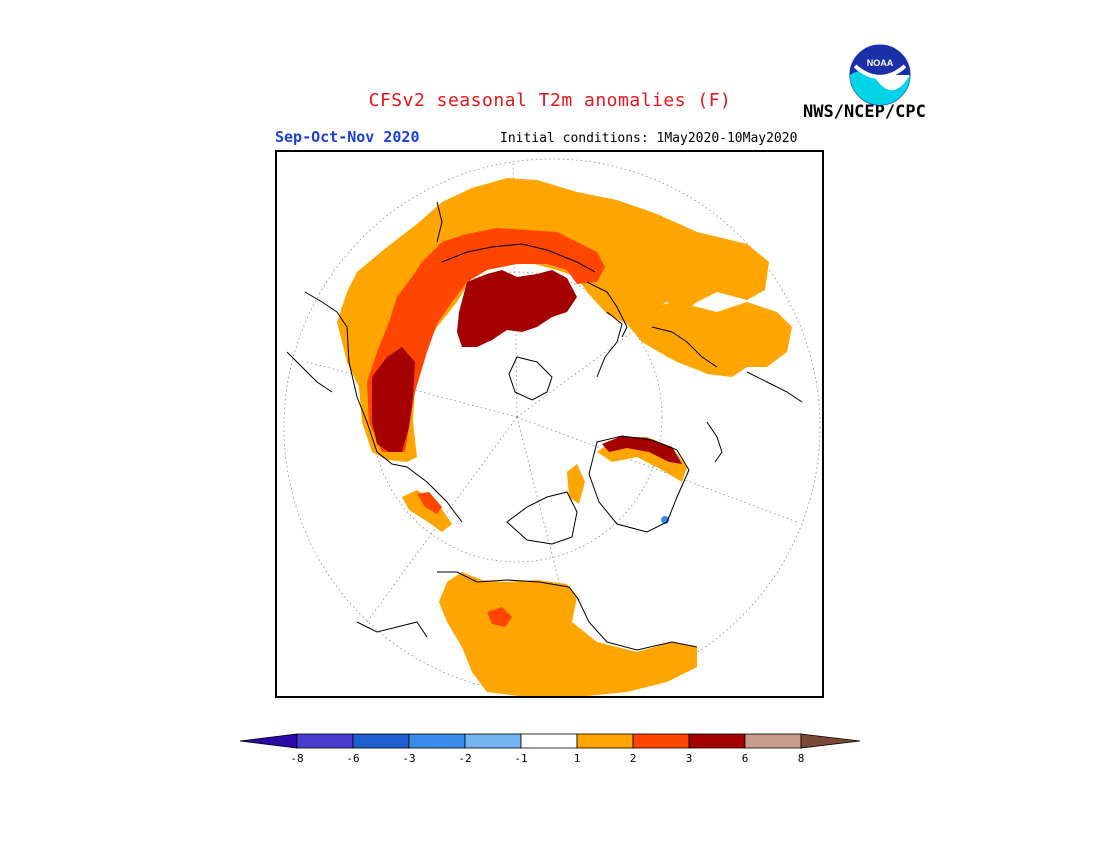 The width and height of the screenshot is (1100, 850). I want to click on colorbar, so click(550, 741).